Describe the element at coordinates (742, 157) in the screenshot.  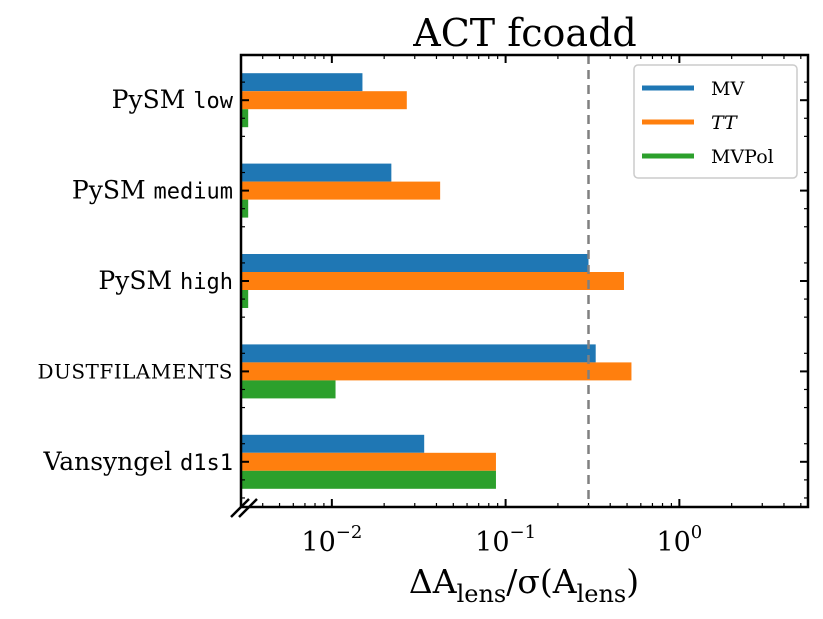
I see `legend-label-mvpol: MVPol` at that location.